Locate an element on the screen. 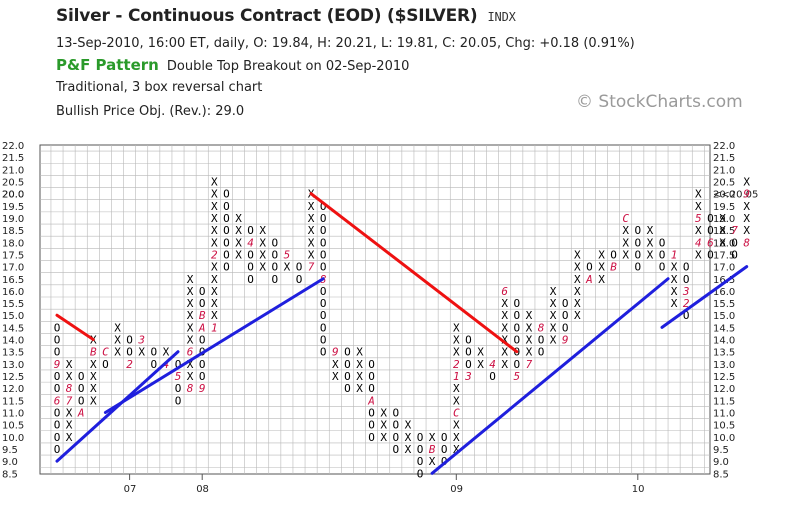 The image size is (800, 517). y-tick-left: 18.5 is located at coordinates (13, 231).